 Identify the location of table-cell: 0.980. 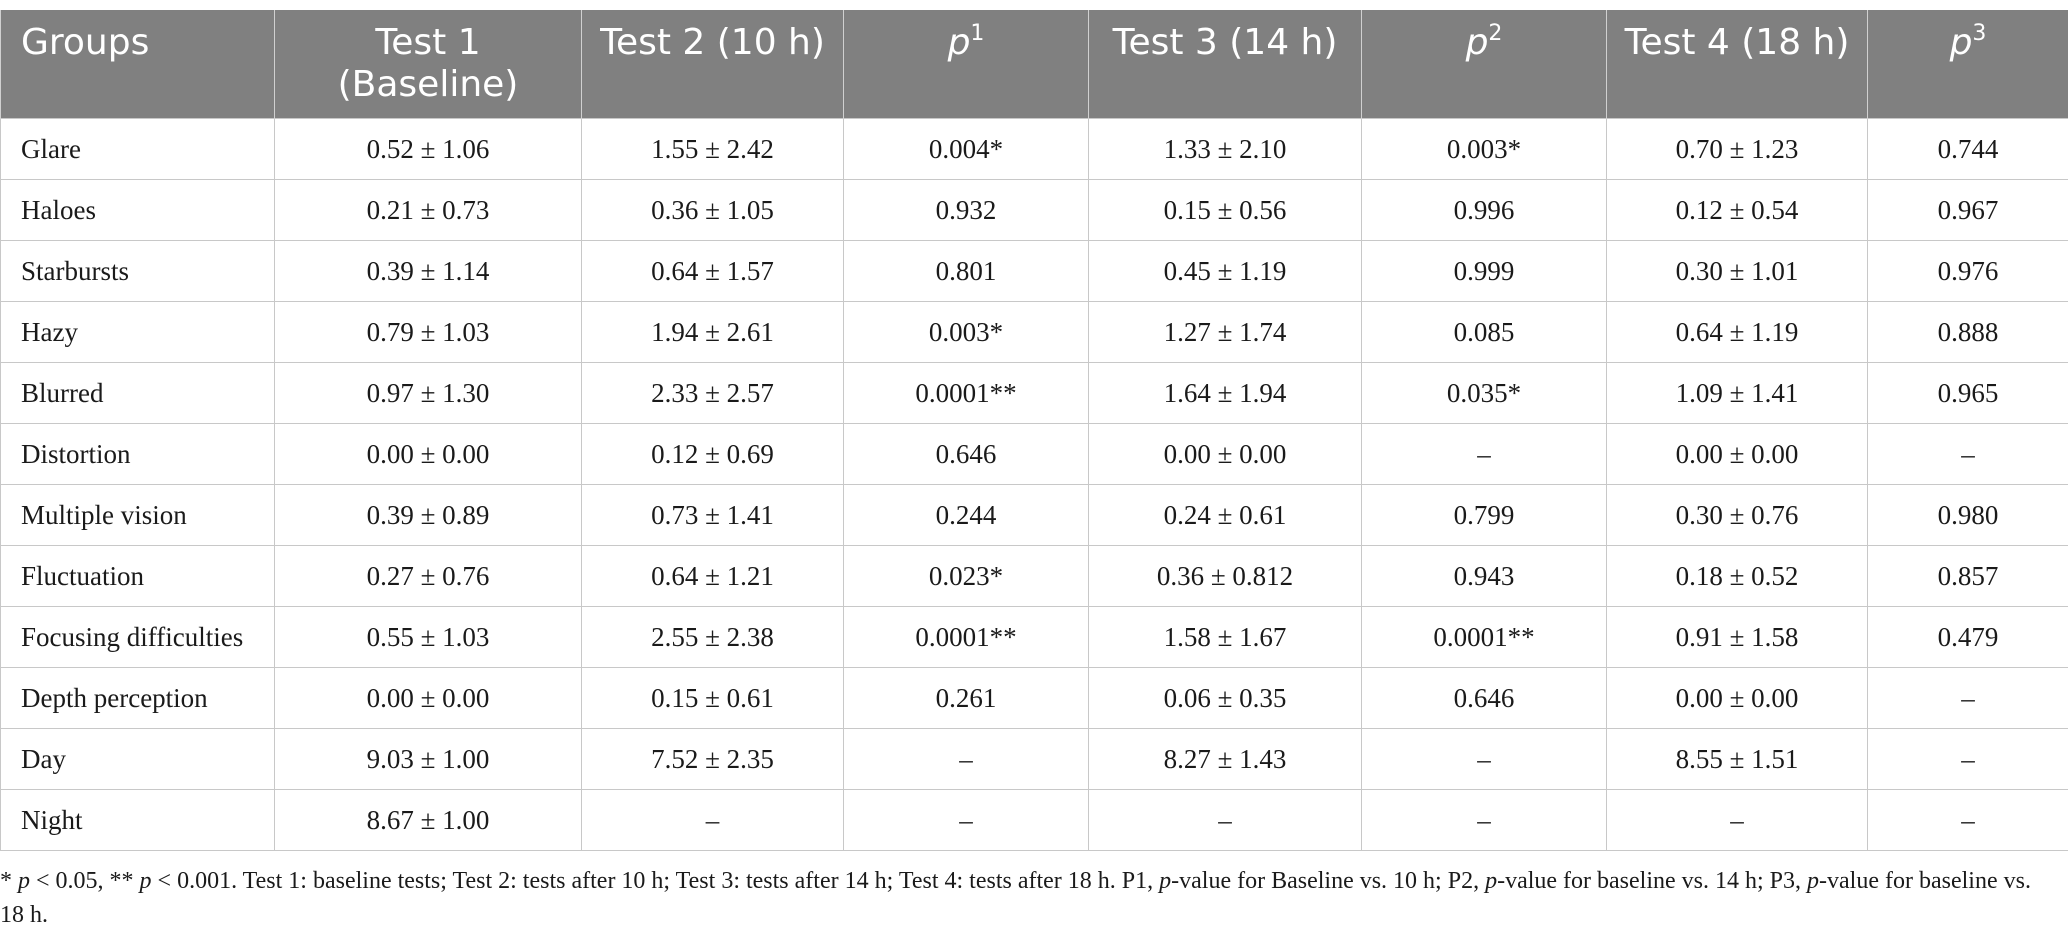
(1967, 515).